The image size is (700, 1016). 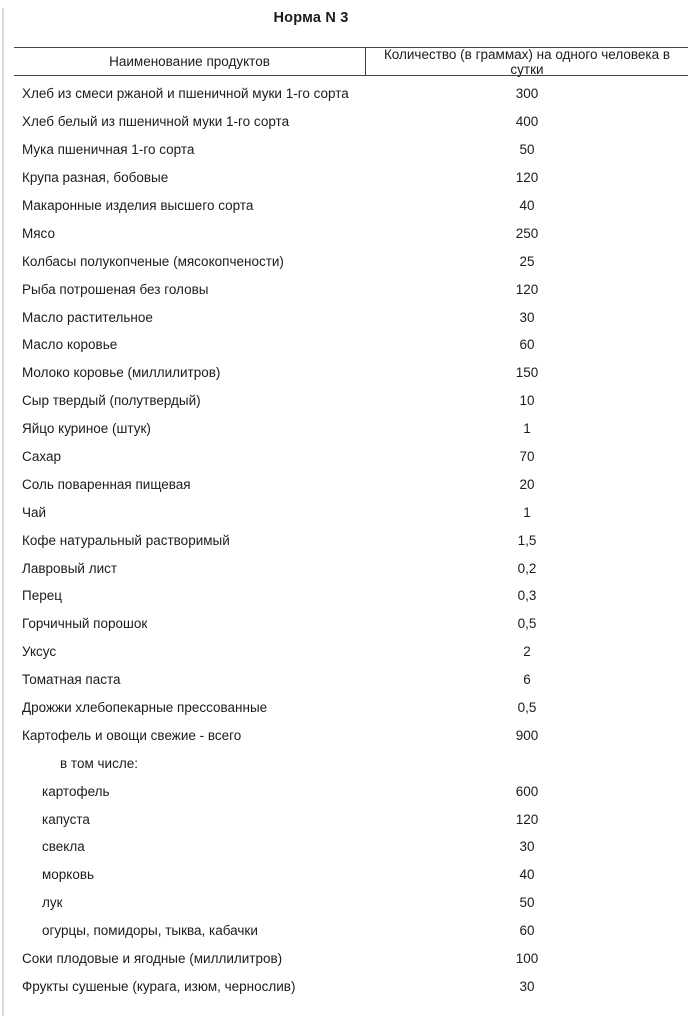 What do you see at coordinates (52, 903) in the screenshot?
I see `product-name-cell: лук` at bounding box center [52, 903].